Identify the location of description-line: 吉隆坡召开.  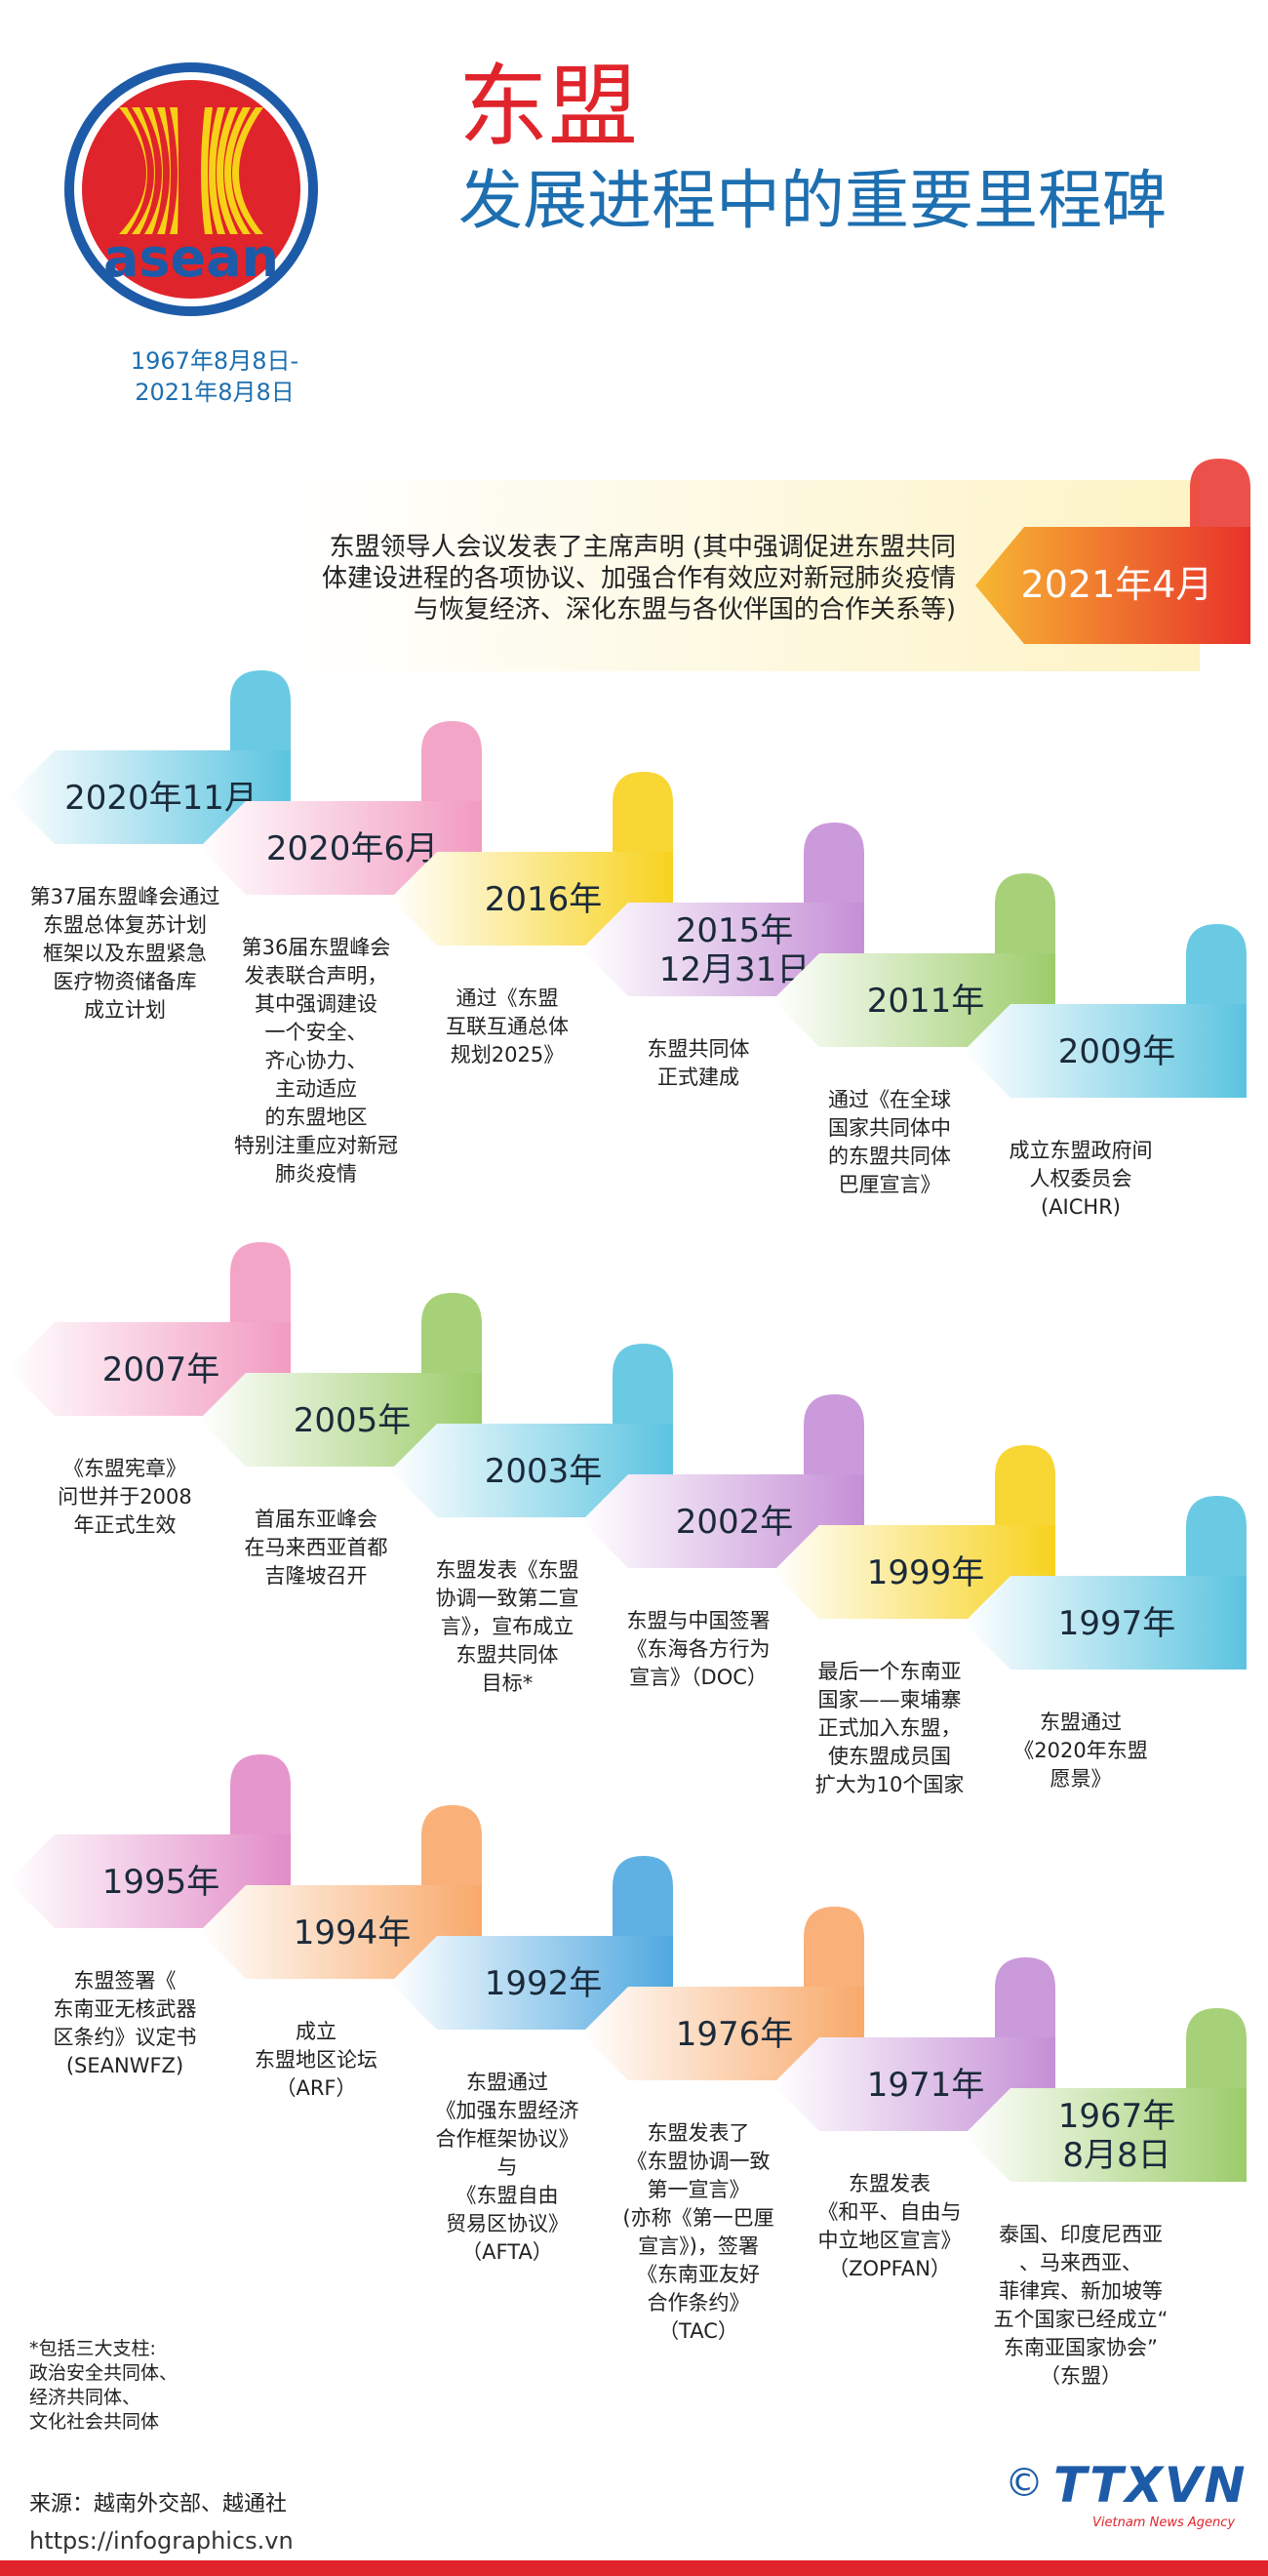
(316, 1576).